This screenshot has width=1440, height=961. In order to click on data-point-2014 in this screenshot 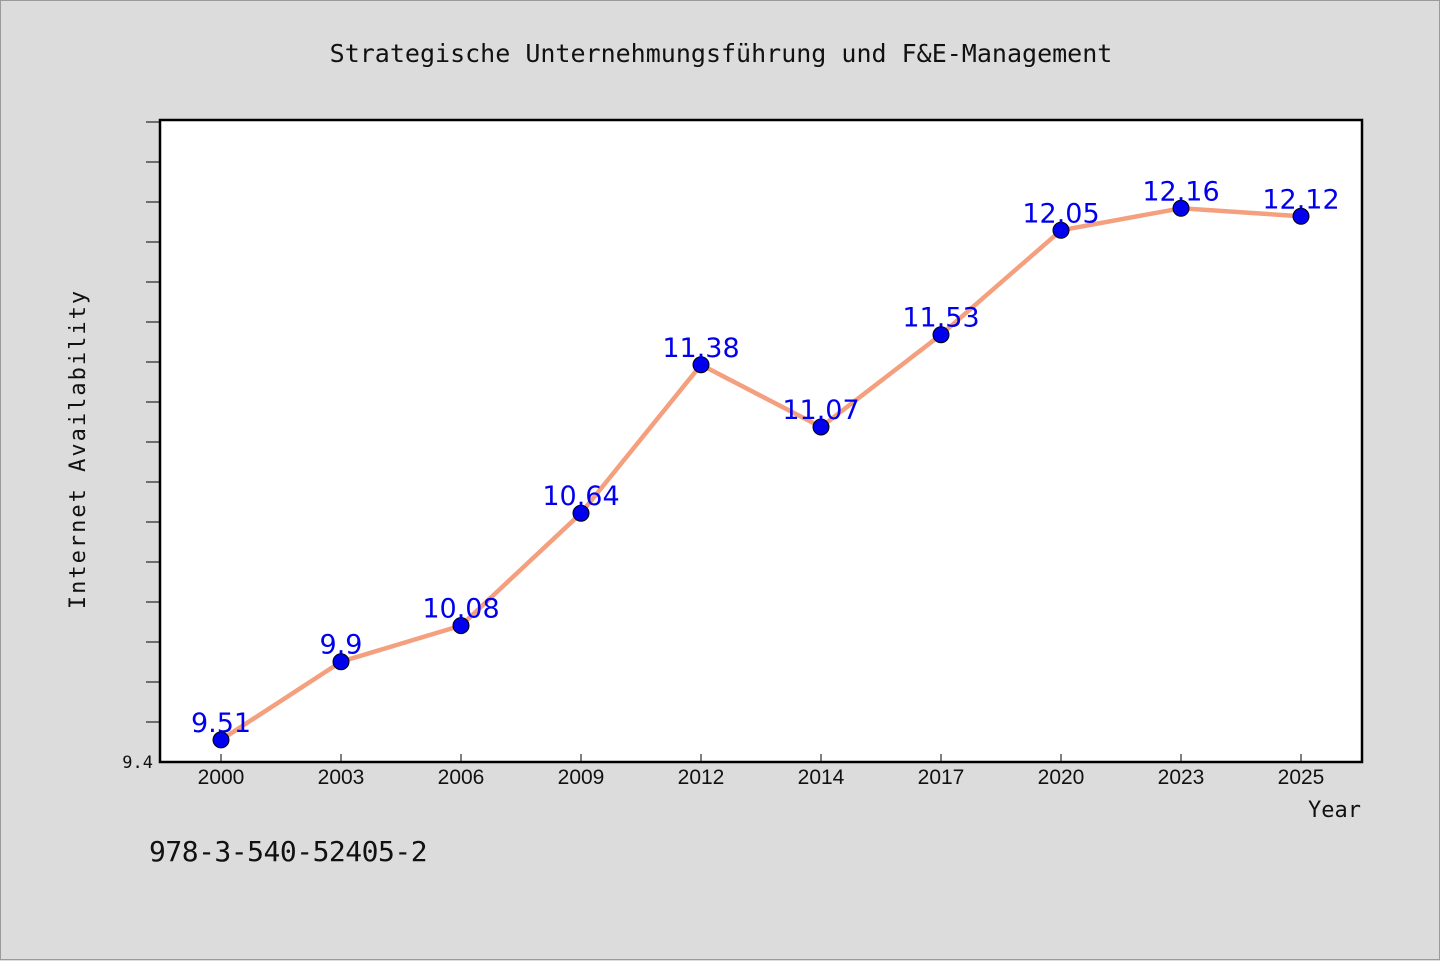, I will do `click(821, 427)`.